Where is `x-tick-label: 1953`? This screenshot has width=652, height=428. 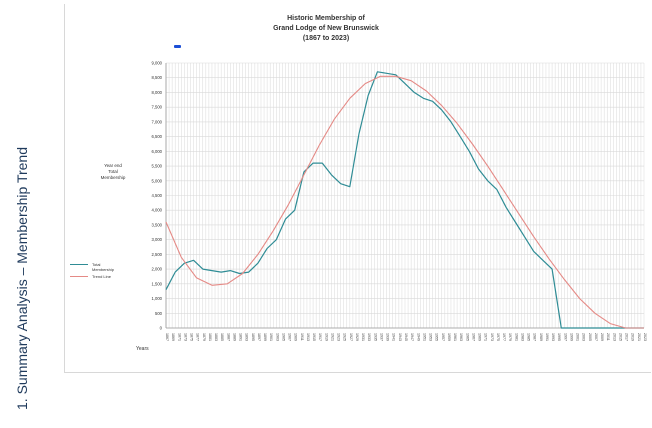 x-tick-label: 1953 is located at coordinates (431, 337).